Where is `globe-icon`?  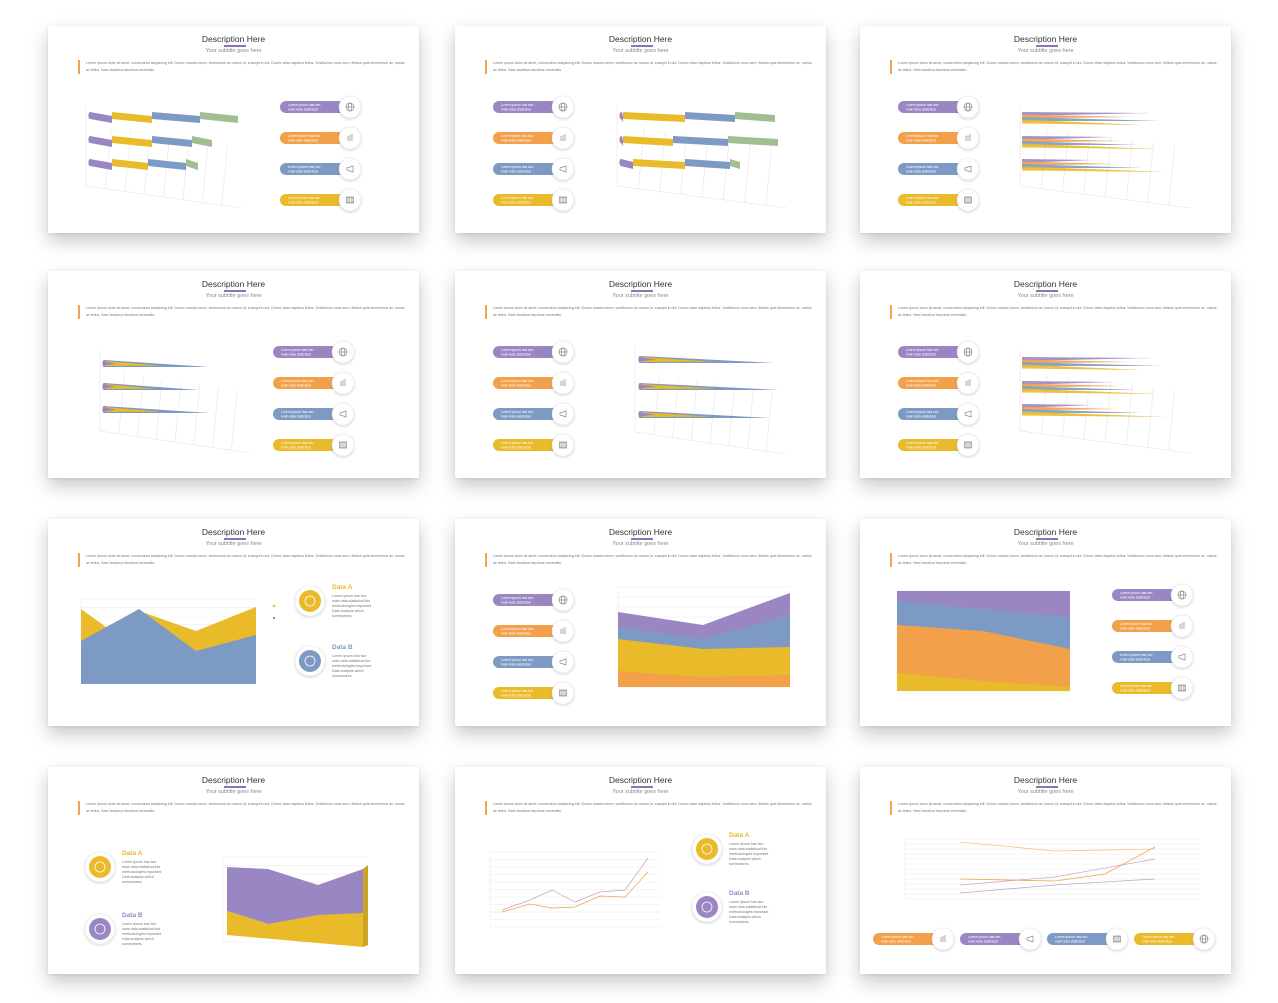 globe-icon is located at coordinates (1182, 595).